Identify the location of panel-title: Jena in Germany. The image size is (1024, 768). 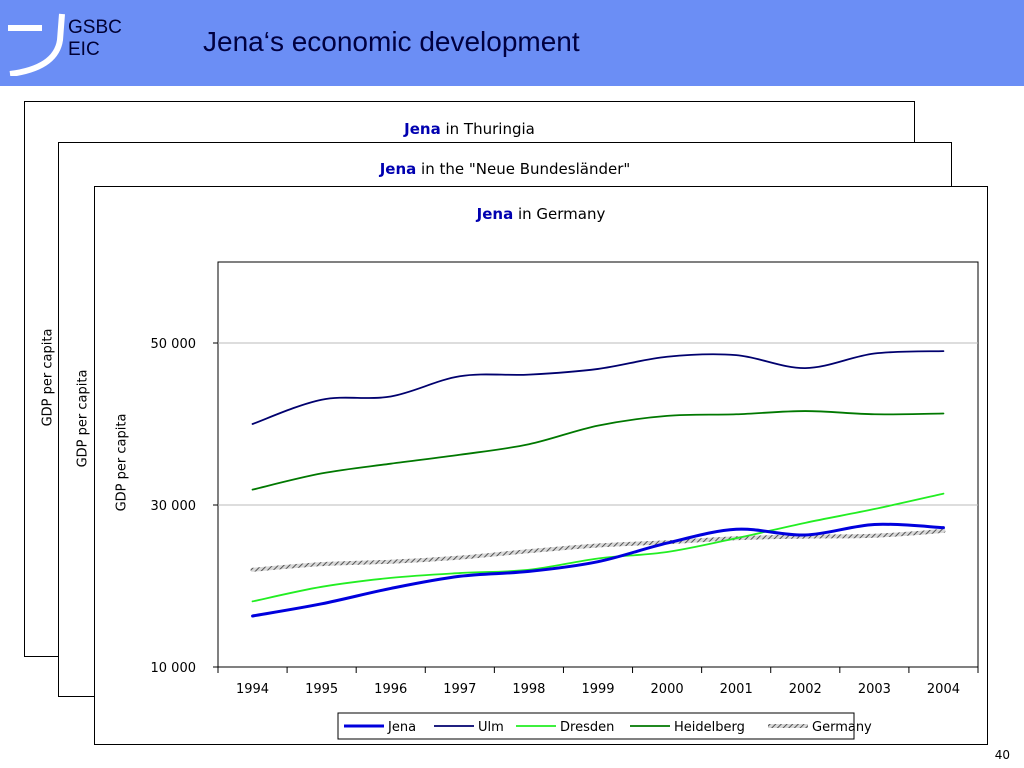
(541, 214).